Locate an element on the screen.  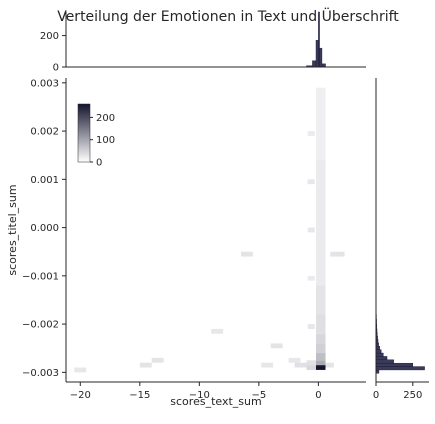
marginal-y-bars is located at coordinates (400, 341).